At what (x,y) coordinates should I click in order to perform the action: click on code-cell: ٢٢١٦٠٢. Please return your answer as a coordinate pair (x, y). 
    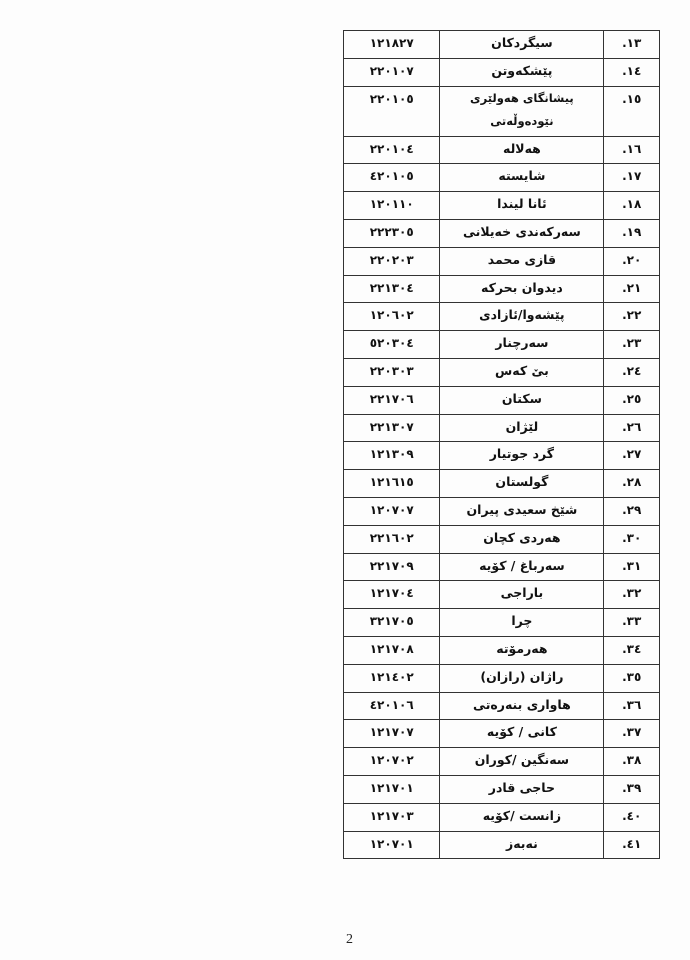
    Looking at the image, I should click on (391, 539).